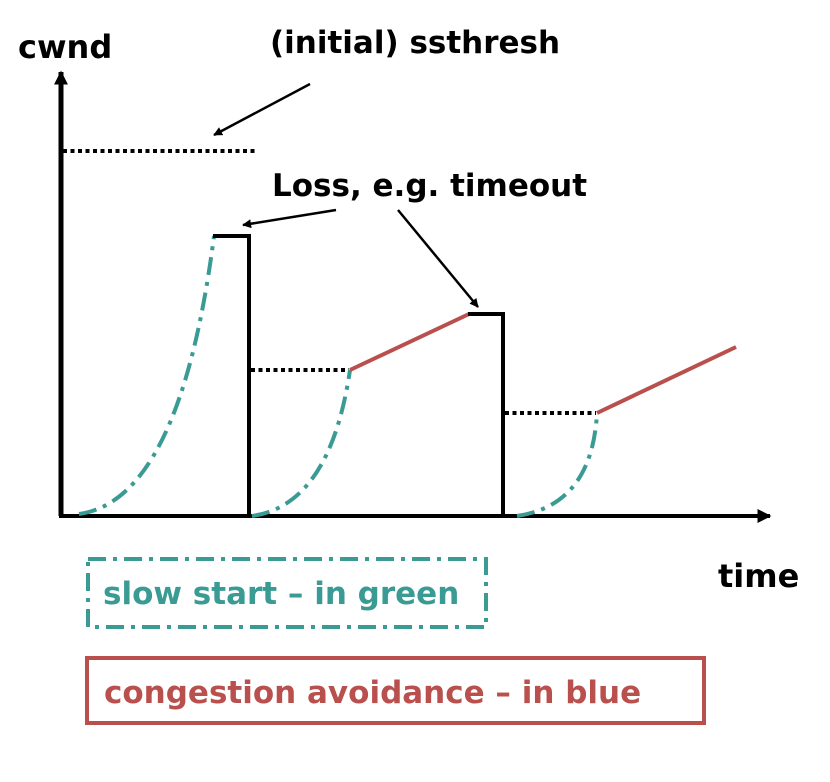 The width and height of the screenshot is (830, 782). Describe the element at coordinates (429, 186) in the screenshot. I see `loss-label: Loss, e.g. timeout` at that location.